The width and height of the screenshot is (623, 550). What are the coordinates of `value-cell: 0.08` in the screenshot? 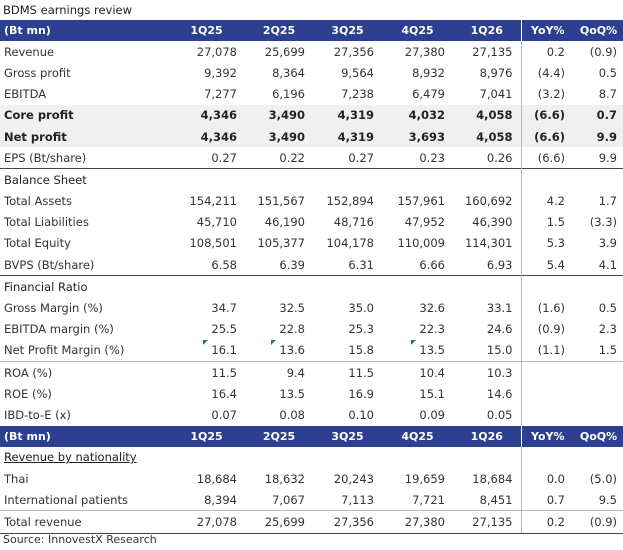 It's located at (279, 414).